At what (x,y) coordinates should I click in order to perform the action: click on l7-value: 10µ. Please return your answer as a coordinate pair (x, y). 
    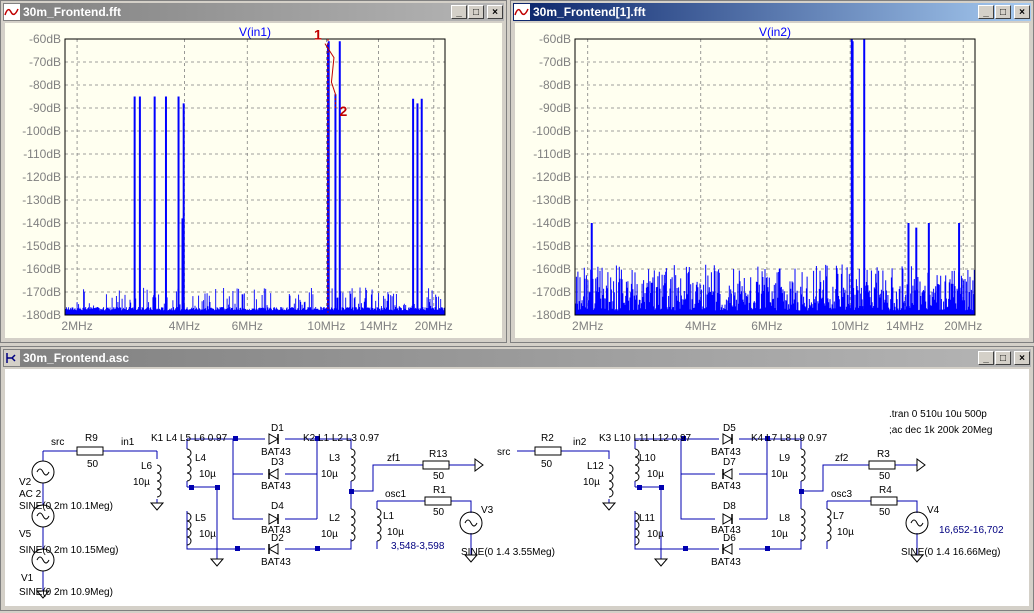
    Looking at the image, I should click on (845, 532).